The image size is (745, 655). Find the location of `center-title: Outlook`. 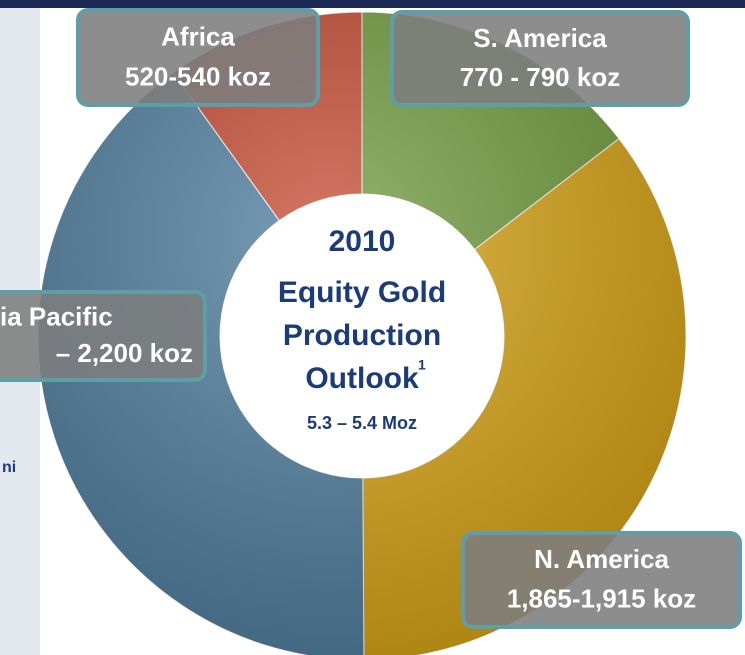

center-title: Outlook is located at coordinates (362, 378).